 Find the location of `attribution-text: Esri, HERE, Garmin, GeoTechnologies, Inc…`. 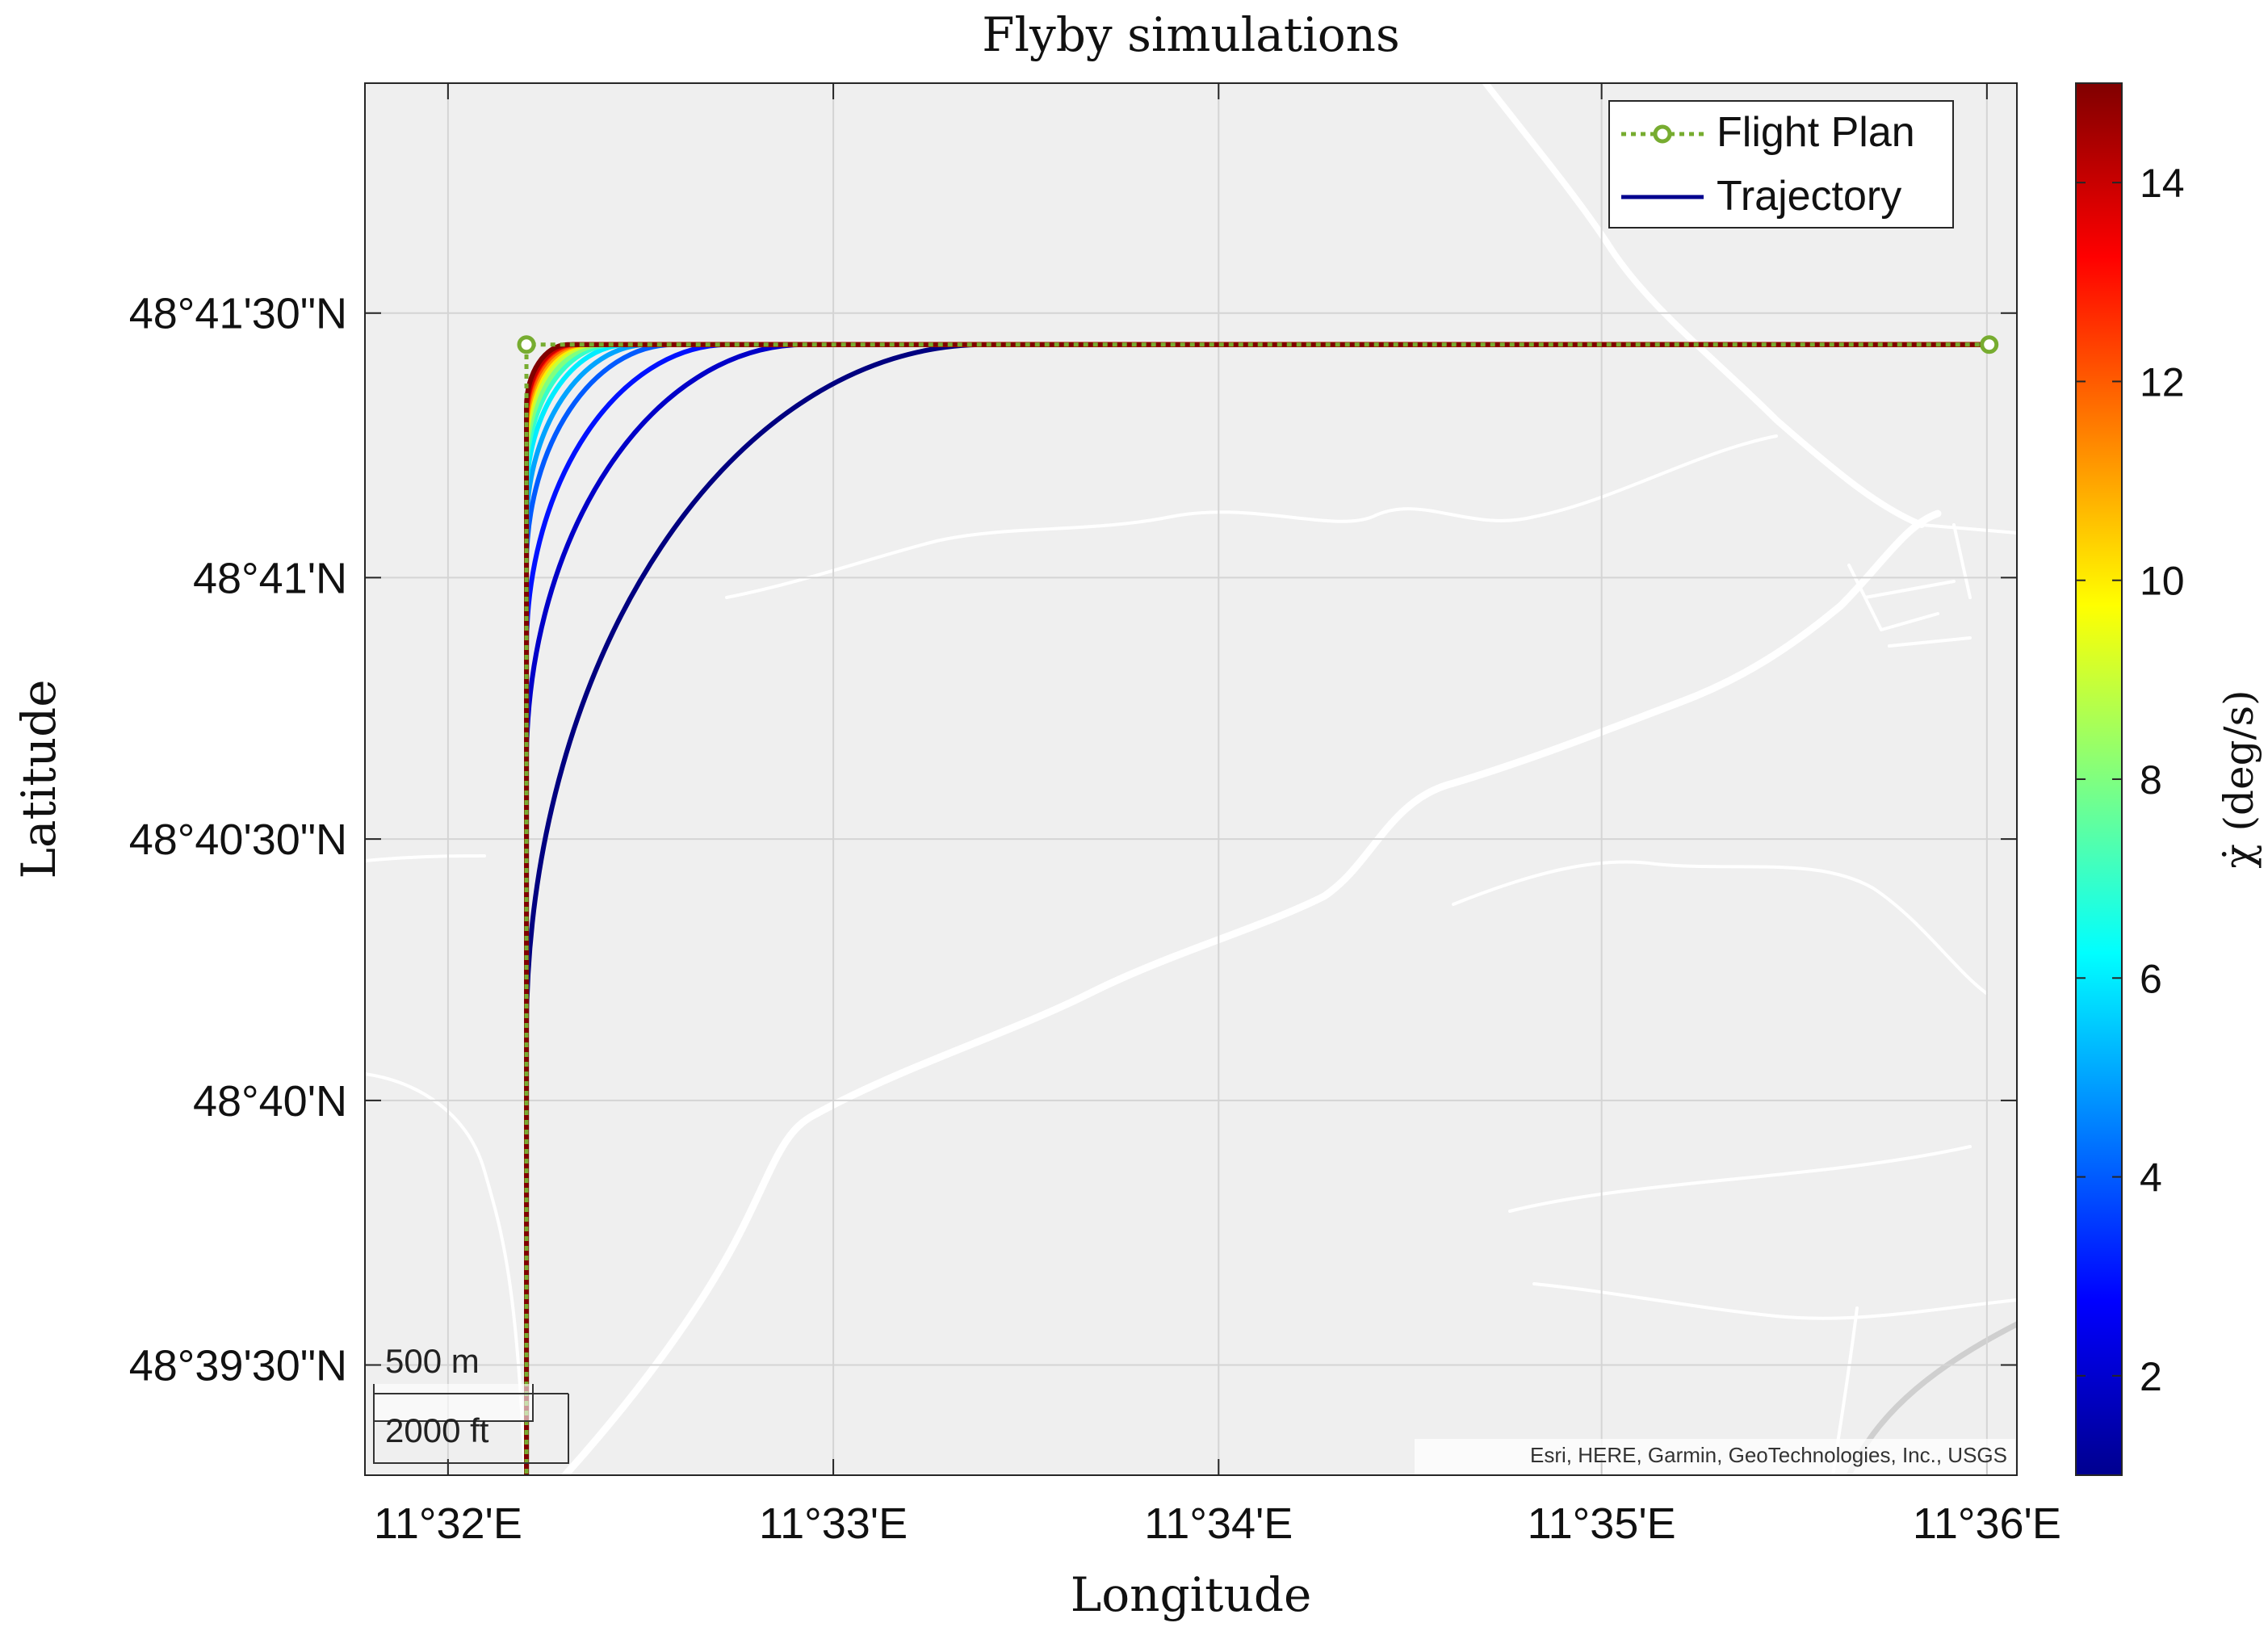

attribution-text: Esri, HERE, Garmin, GeoTechnologies, Inc… is located at coordinates (1768, 1455).